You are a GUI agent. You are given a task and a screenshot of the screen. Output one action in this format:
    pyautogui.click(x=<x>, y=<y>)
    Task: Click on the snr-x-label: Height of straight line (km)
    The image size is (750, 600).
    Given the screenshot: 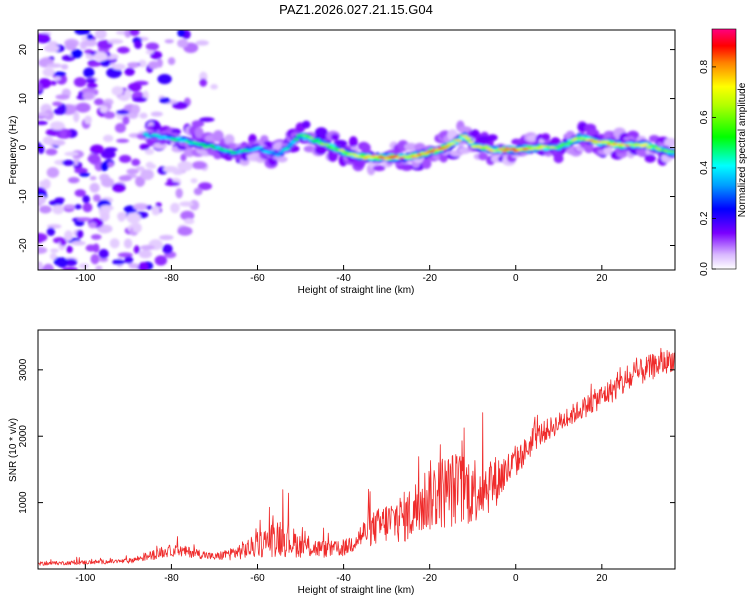 What is the action you would take?
    pyautogui.click(x=356, y=590)
    